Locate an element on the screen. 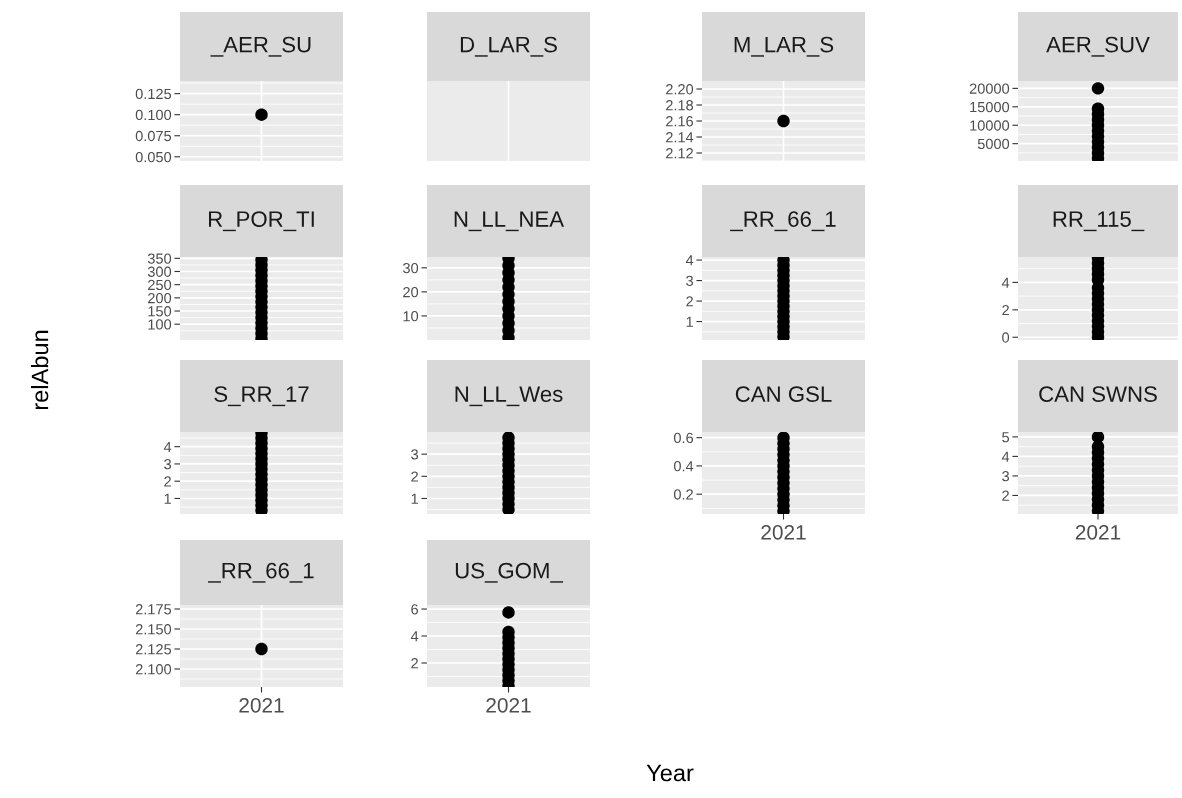  y-tick-label: 2.14 is located at coordinates (680, 137).